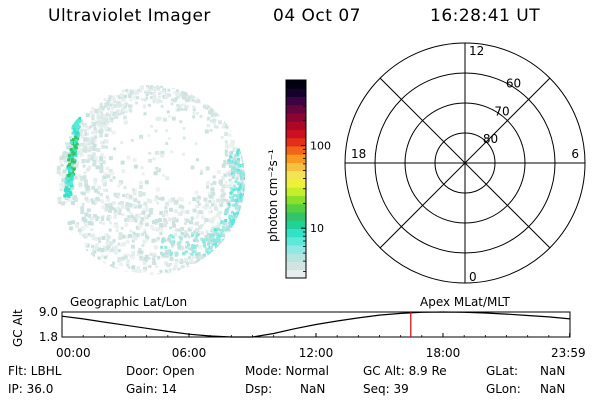 Image resolution: width=600 pixels, height=400 pixels. Describe the element at coordinates (18, 328) in the screenshot. I see `y-axis-label: GC Alt` at that location.